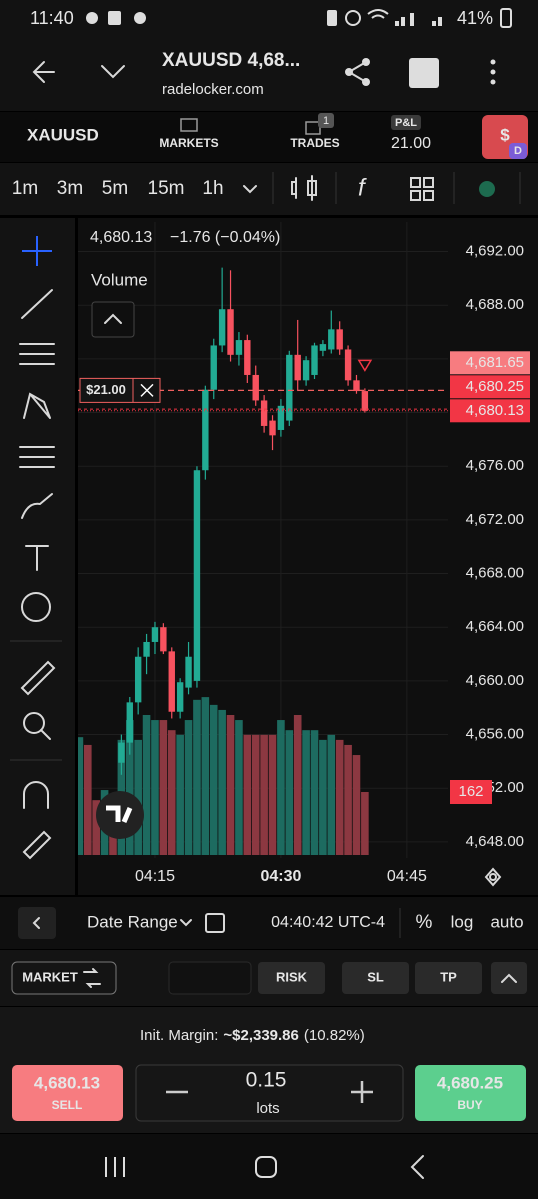 The width and height of the screenshot is (538, 1199). Describe the element at coordinates (470, 1093) in the screenshot. I see `buy-button` at that location.